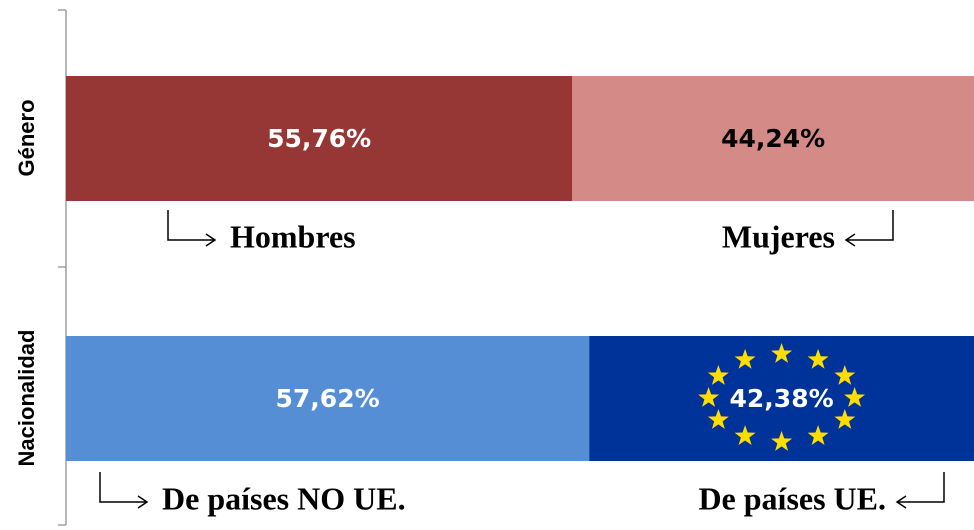 This screenshot has width=974, height=530. I want to click on segment-name: De países NO UE., so click(284, 498).